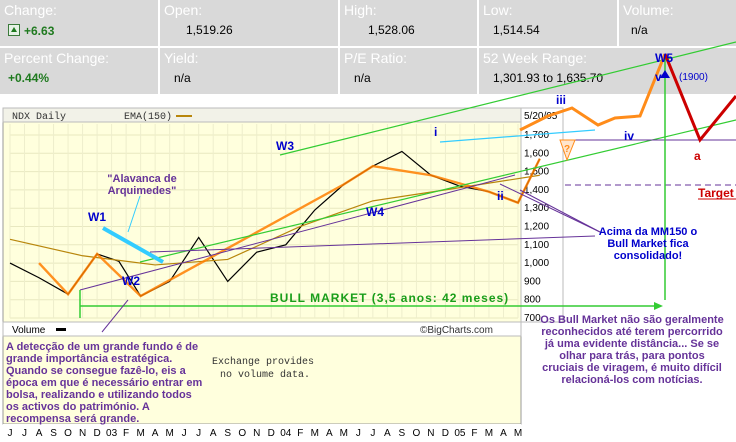 The image size is (736, 442). Describe the element at coordinates (517, 136) in the screenshot. I see `cyan-line` at that location.